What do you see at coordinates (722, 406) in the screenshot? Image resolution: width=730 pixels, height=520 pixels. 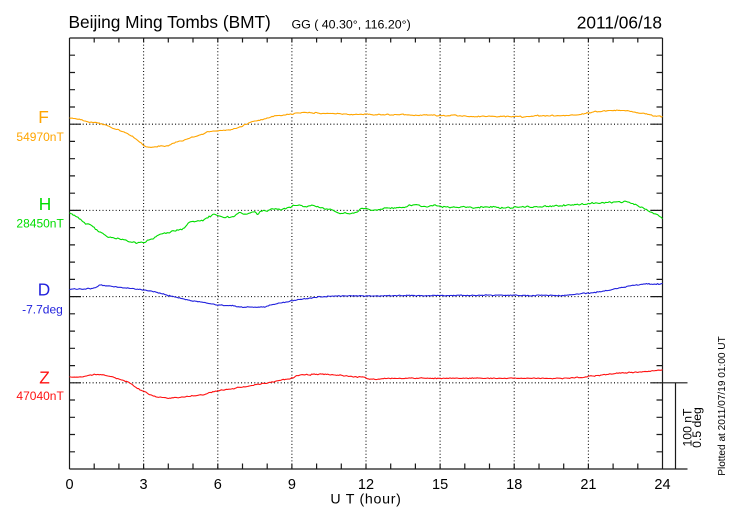 I see `svg-text: Plotted at 2011/07/19 01:00 UT` at bounding box center [722, 406].